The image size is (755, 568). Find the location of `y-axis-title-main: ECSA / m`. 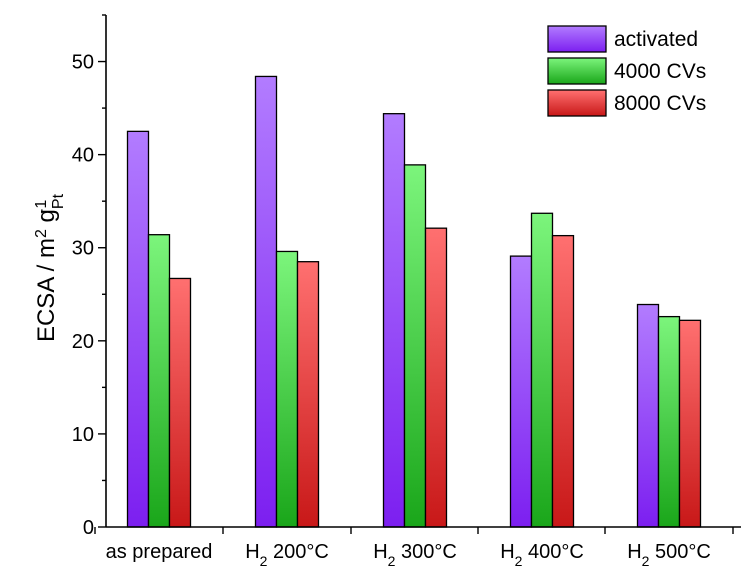

y-axis-title-main: ECSA / m is located at coordinates (46, 290).